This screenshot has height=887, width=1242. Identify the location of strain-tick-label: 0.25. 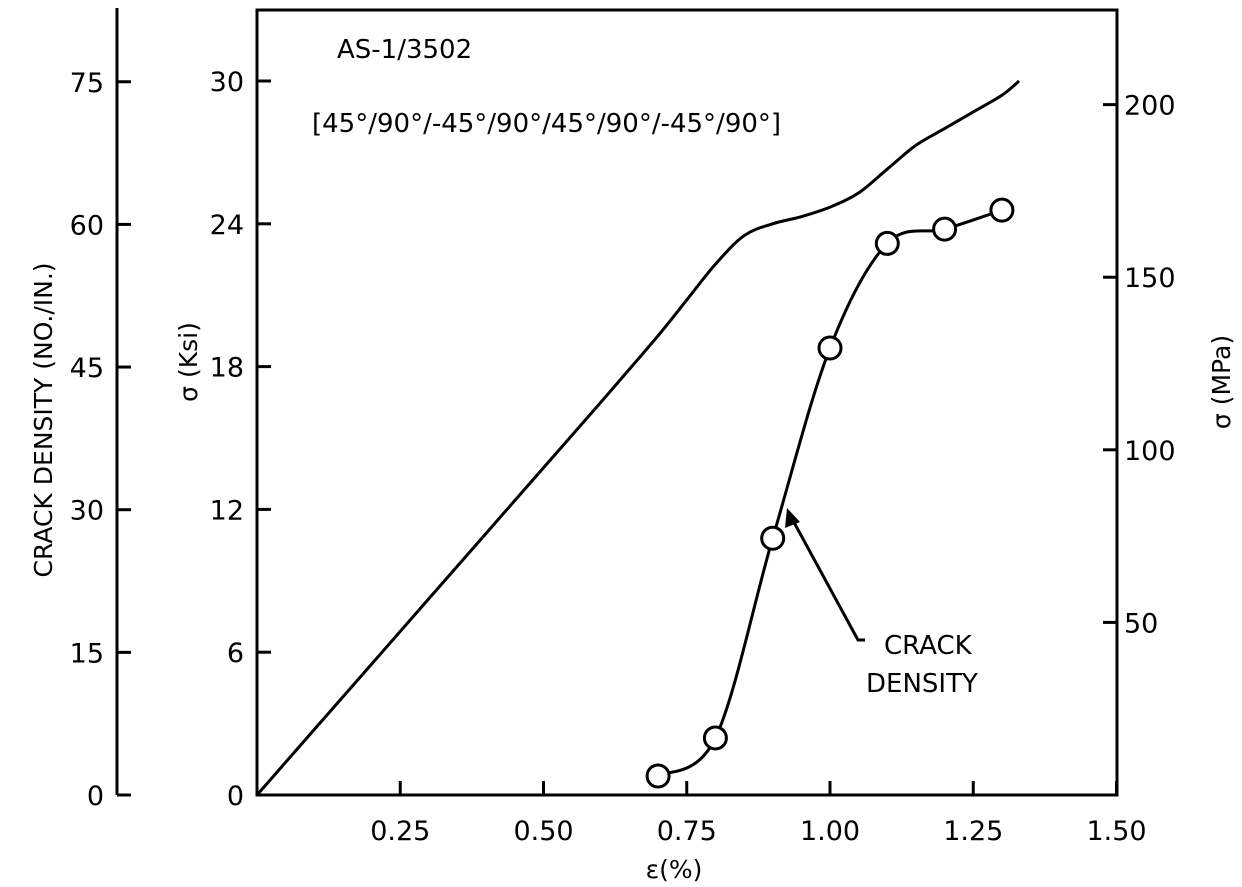
(400, 831).